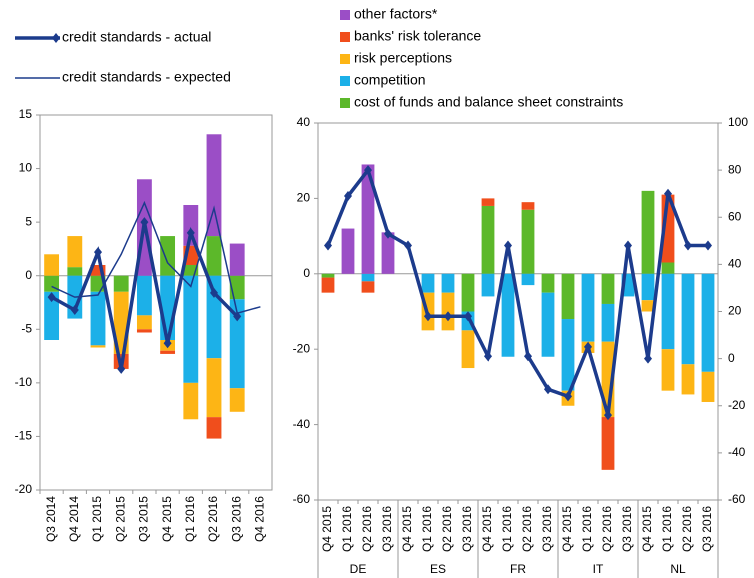 This screenshot has width=754, height=578. What do you see at coordinates (28, 221) in the screenshot?
I see `y-tick-label: 5` at bounding box center [28, 221].